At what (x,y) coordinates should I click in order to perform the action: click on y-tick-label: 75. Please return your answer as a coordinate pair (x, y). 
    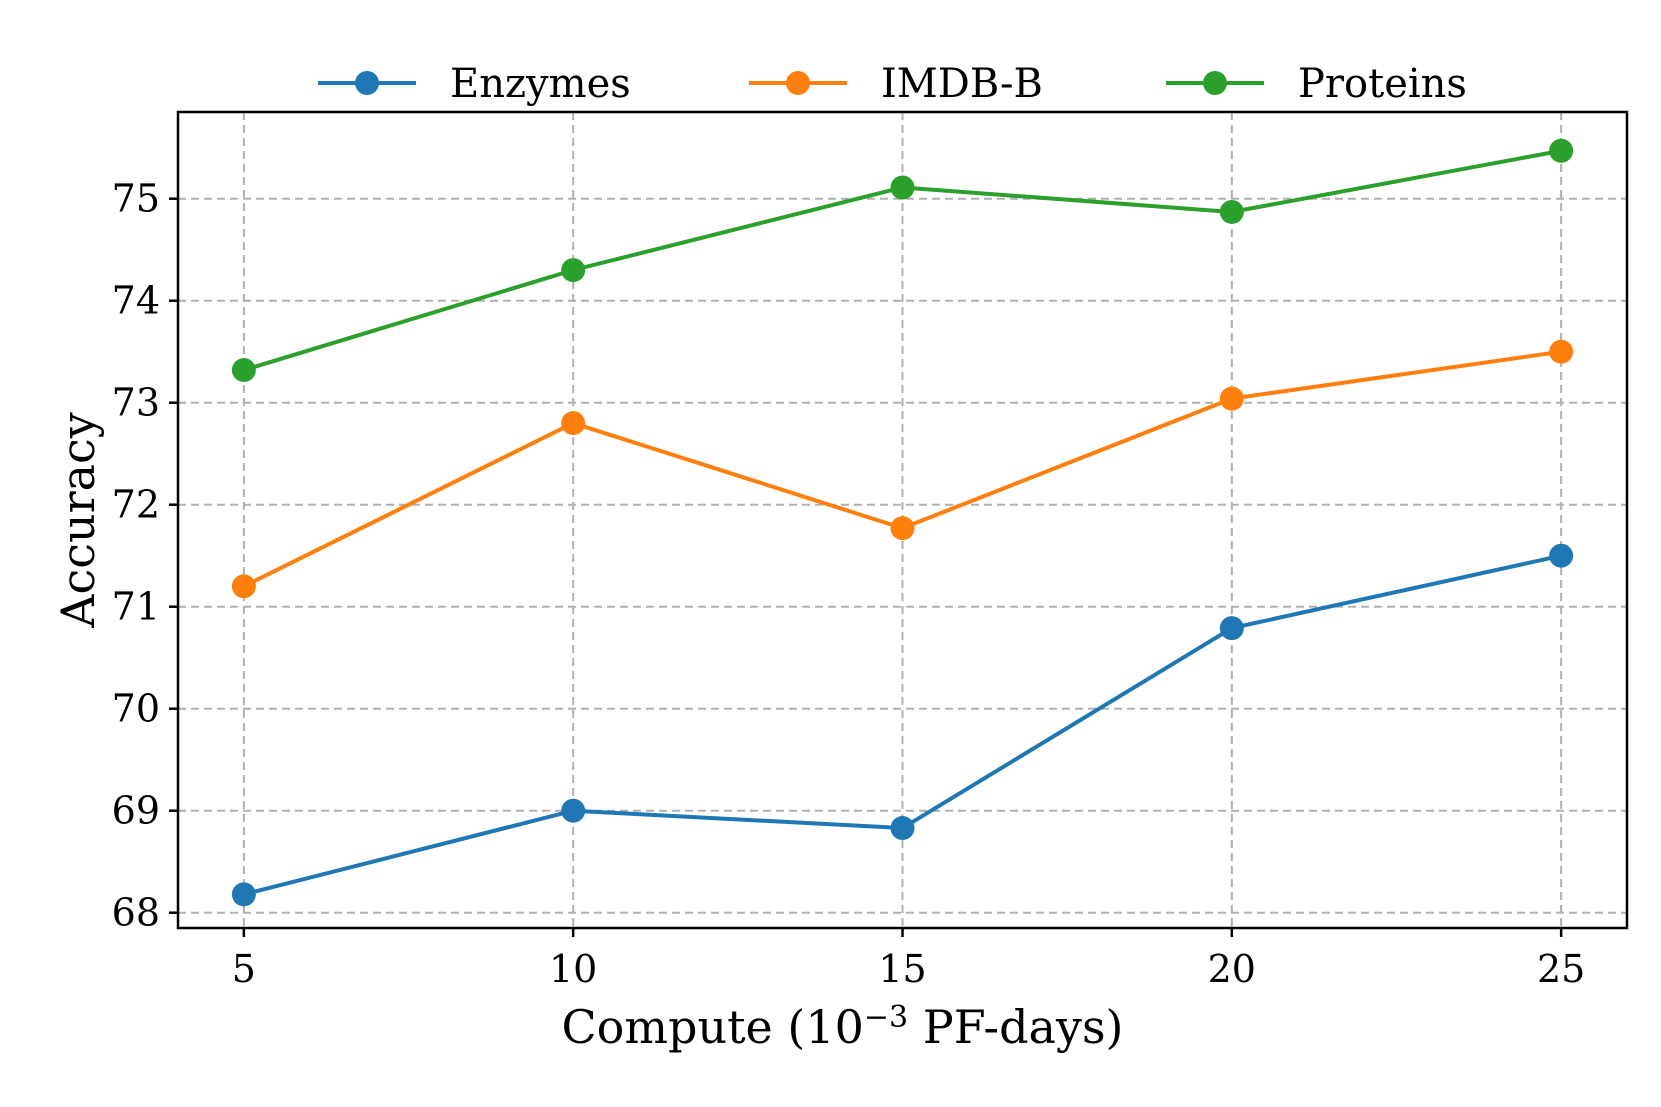
    Looking at the image, I should click on (136, 199).